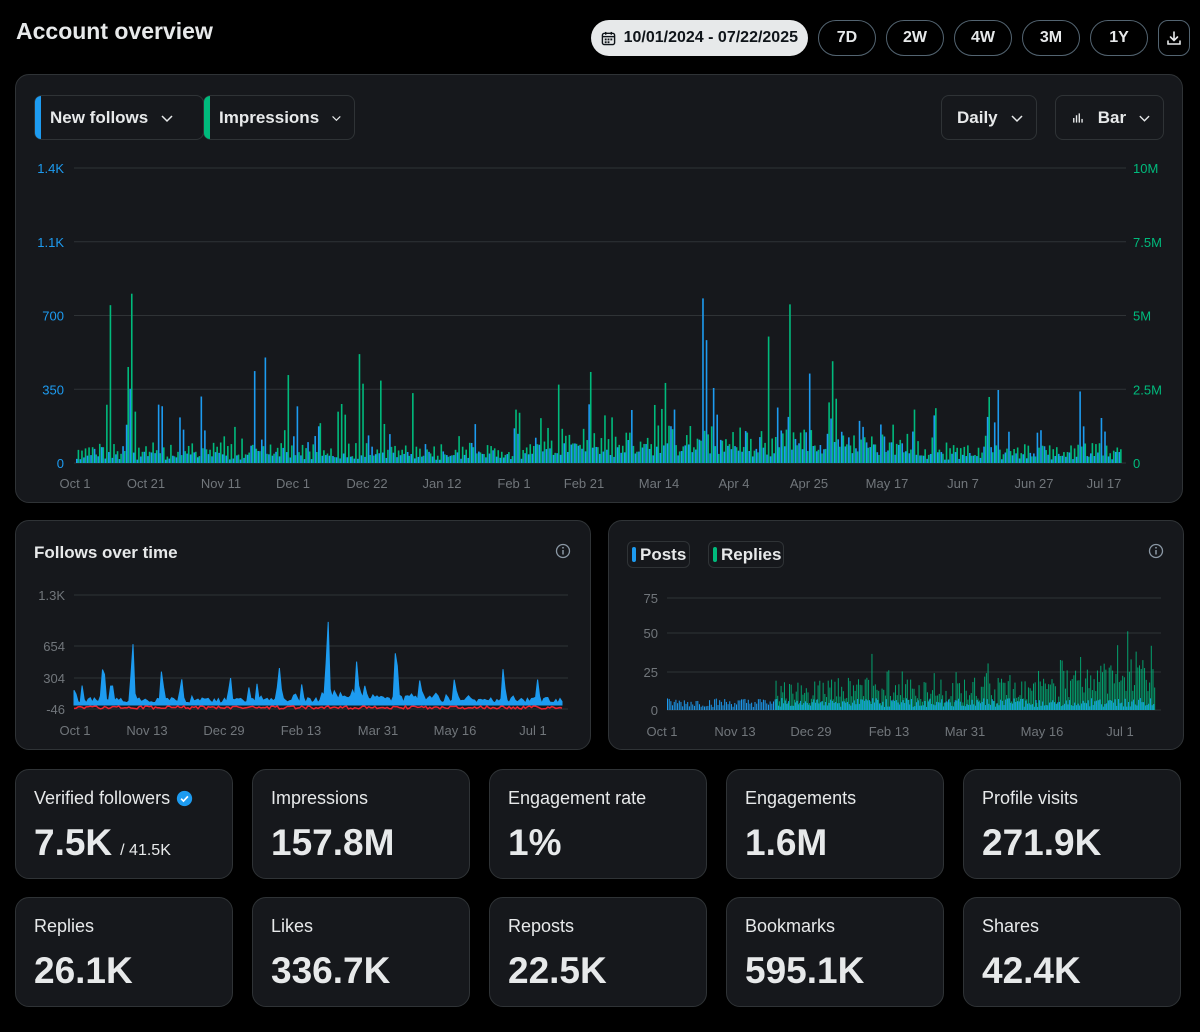  I want to click on legend-posts: Posts, so click(658, 554).